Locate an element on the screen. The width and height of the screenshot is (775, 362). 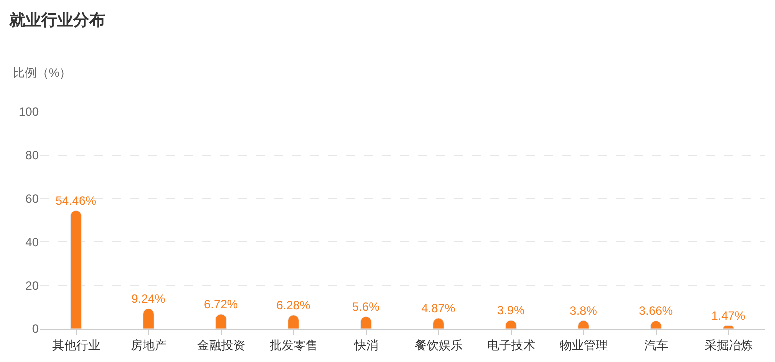
y-tick-label: 0 is located at coordinates (36, 329).